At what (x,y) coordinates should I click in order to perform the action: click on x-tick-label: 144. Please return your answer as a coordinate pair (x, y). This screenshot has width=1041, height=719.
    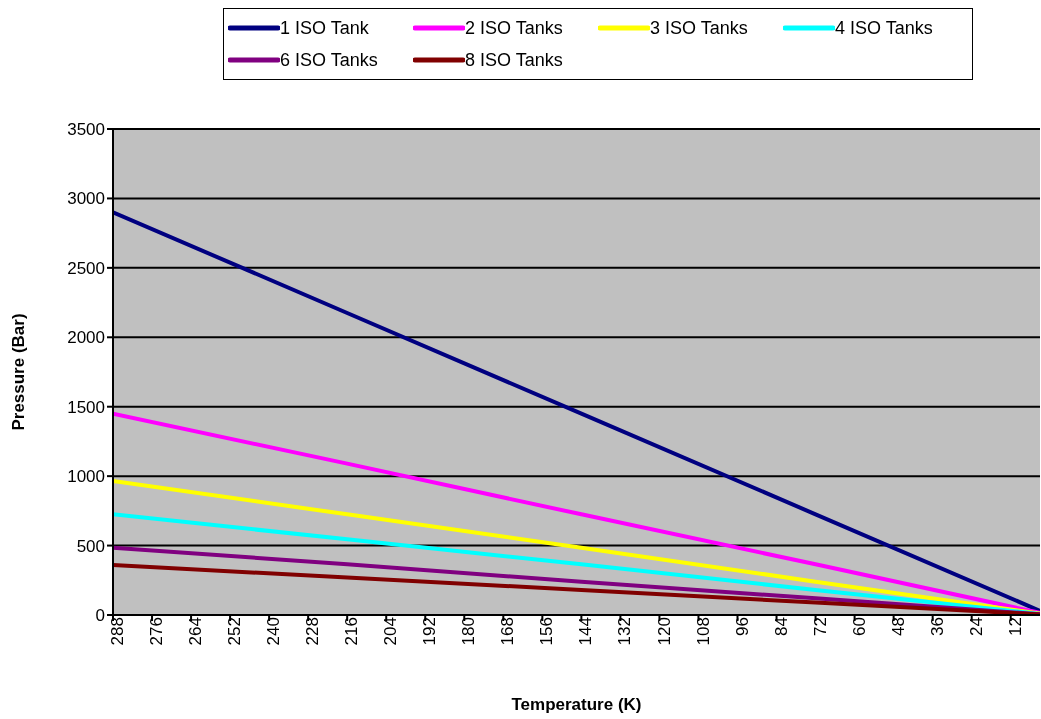
    Looking at the image, I should click on (586, 631).